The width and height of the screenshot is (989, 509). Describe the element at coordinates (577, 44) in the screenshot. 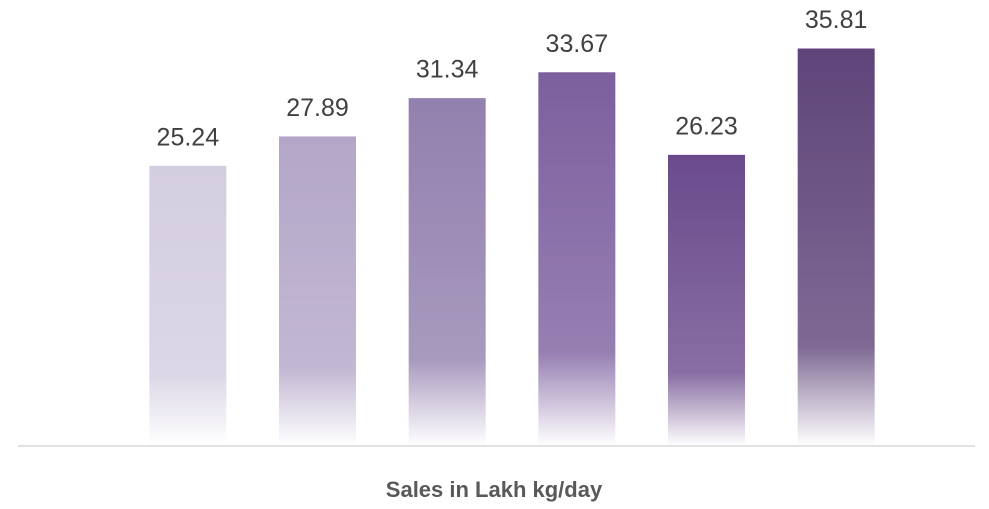

I see `data-label: 33.67` at that location.